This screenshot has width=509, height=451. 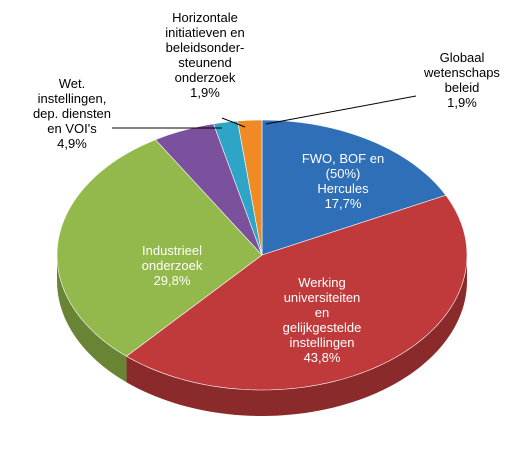 I want to click on label-line: beleid, so click(x=462, y=87).